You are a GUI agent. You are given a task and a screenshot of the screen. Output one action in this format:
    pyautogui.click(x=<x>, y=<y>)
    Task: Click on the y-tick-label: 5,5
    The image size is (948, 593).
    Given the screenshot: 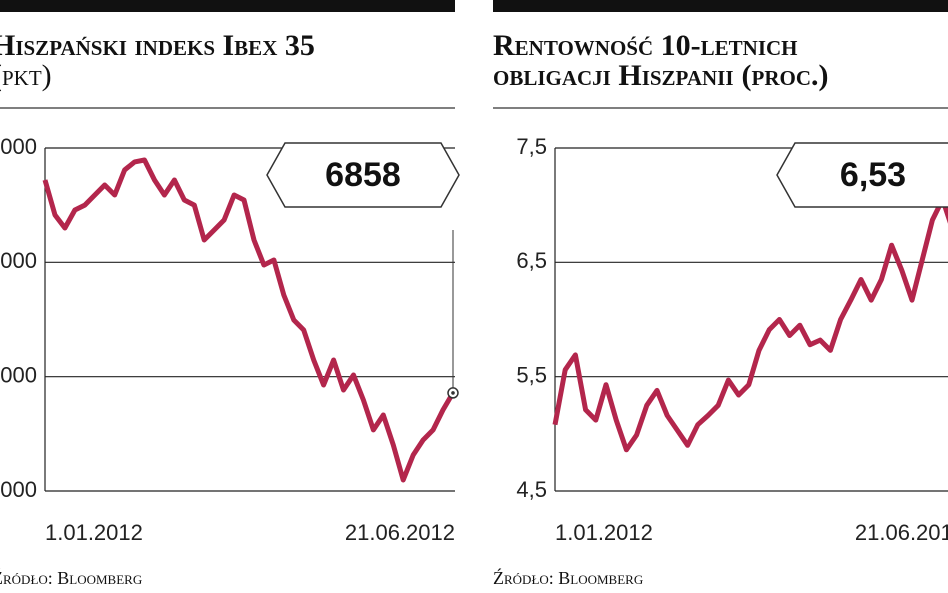 What is the action you would take?
    pyautogui.click(x=531, y=374)
    